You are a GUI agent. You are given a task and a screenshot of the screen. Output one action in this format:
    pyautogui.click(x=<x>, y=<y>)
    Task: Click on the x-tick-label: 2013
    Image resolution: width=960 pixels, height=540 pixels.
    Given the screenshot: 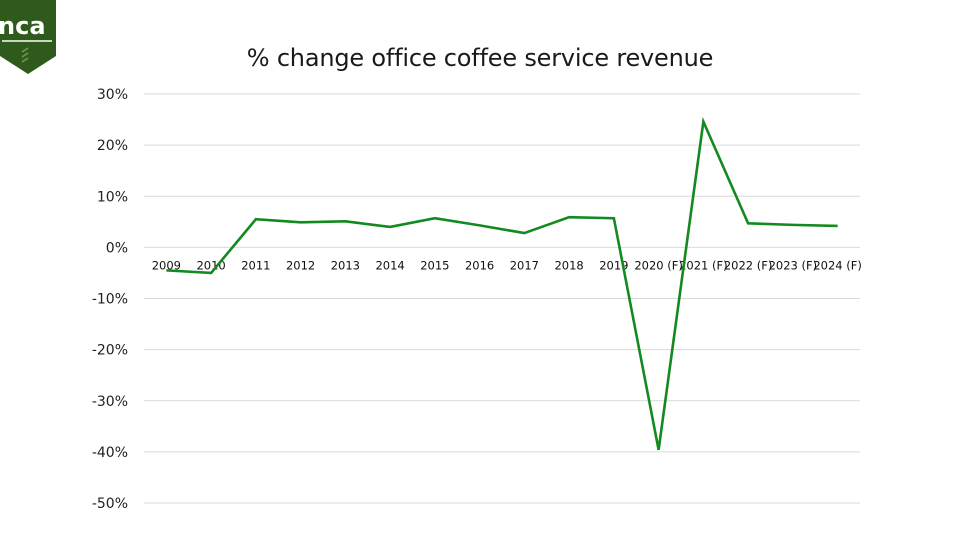 What is the action you would take?
    pyautogui.click(x=345, y=265)
    